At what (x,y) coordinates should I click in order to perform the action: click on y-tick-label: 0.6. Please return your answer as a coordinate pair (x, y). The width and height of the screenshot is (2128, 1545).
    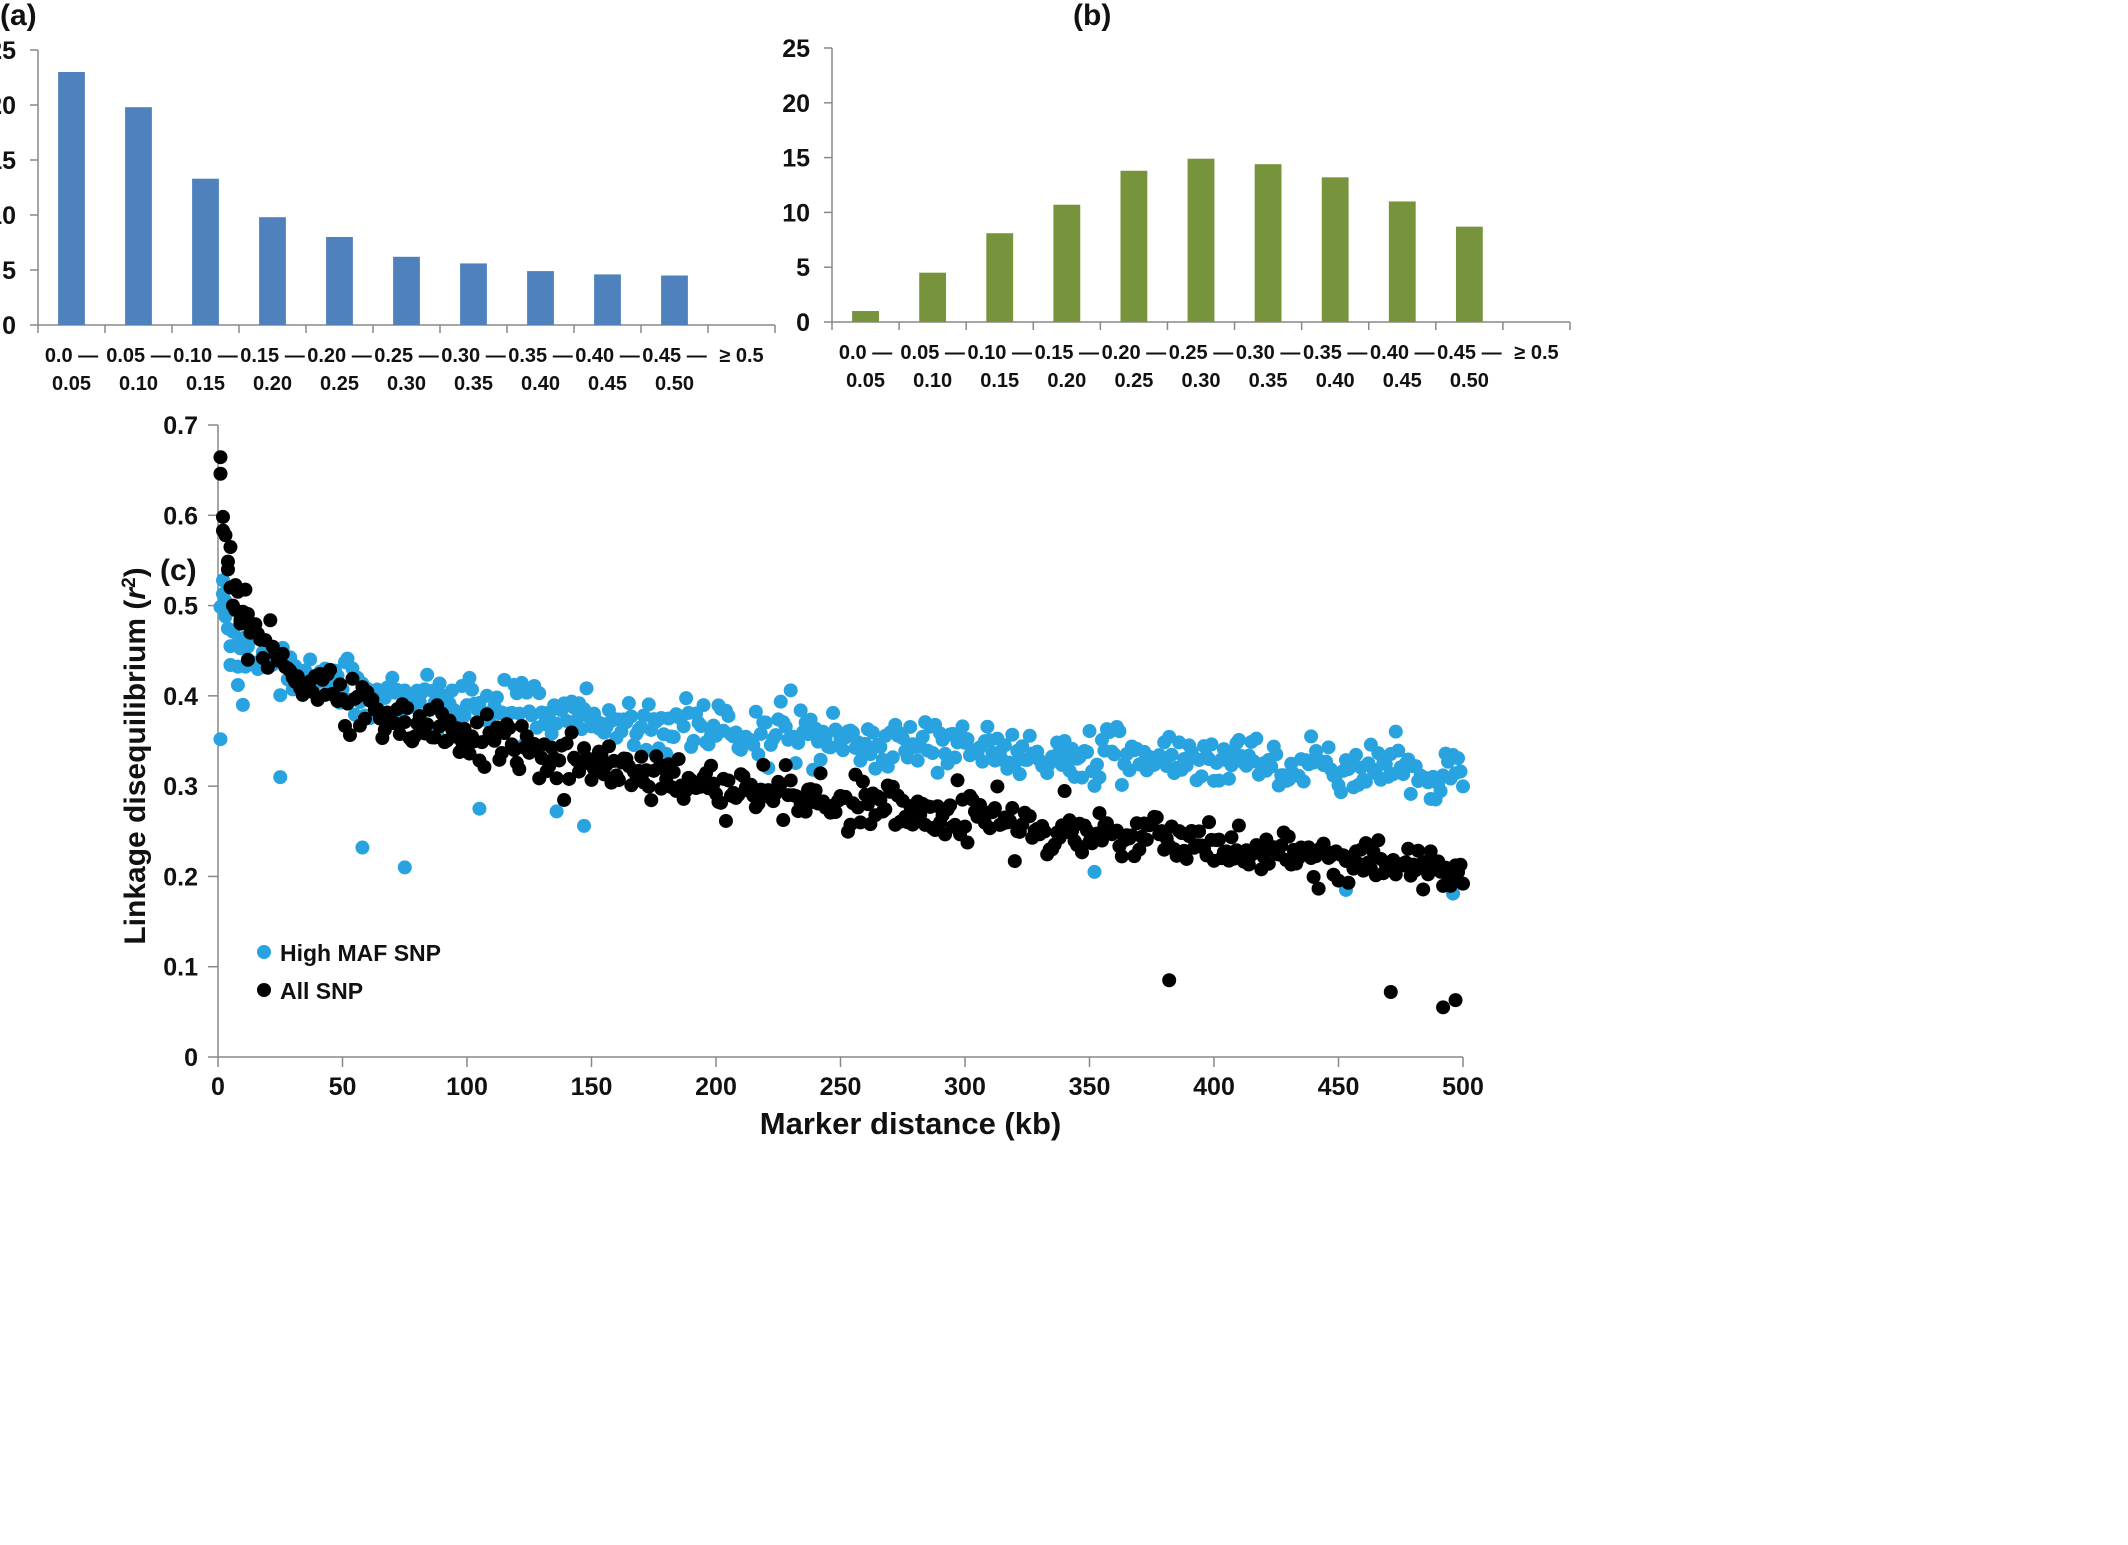
    Looking at the image, I should click on (180, 516).